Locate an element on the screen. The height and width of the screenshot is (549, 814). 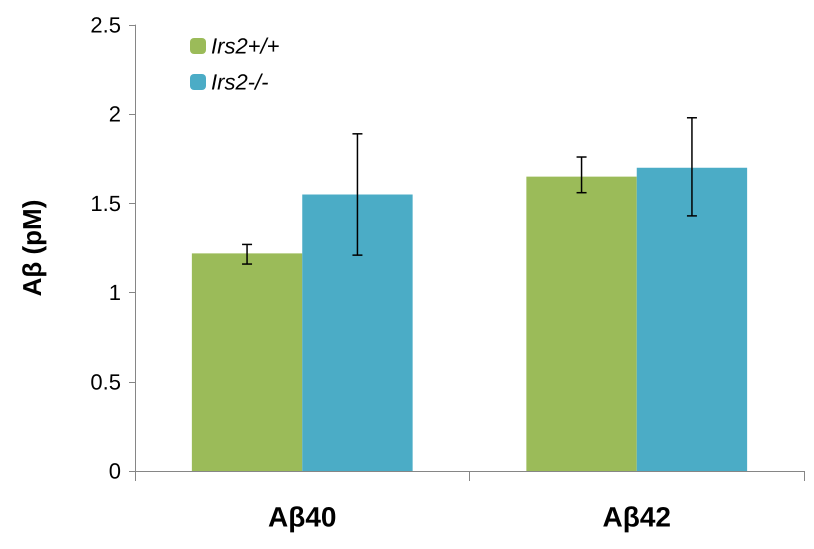
x-tick-label: Aβ40 is located at coordinates (302, 517).